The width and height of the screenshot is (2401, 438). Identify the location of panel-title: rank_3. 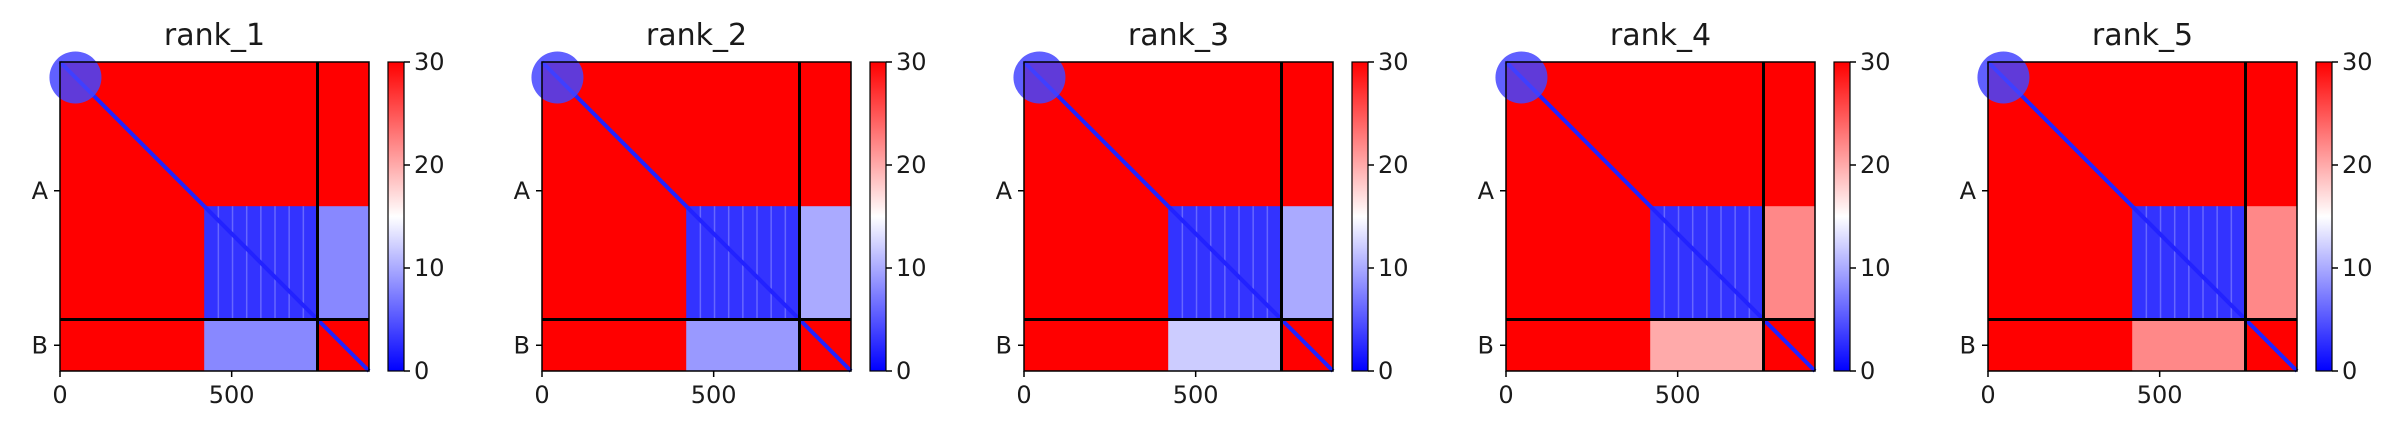
(1178, 35).